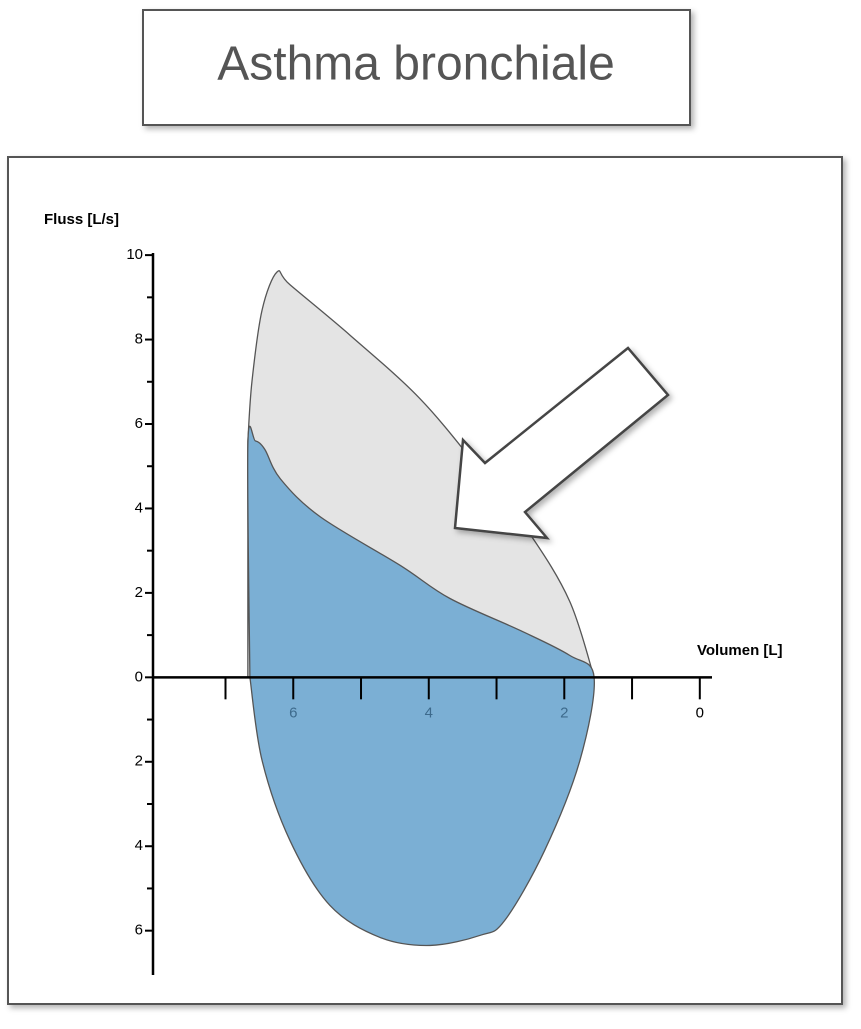  What do you see at coordinates (416, 64) in the screenshot?
I see `title: Asthma bronchiale` at bounding box center [416, 64].